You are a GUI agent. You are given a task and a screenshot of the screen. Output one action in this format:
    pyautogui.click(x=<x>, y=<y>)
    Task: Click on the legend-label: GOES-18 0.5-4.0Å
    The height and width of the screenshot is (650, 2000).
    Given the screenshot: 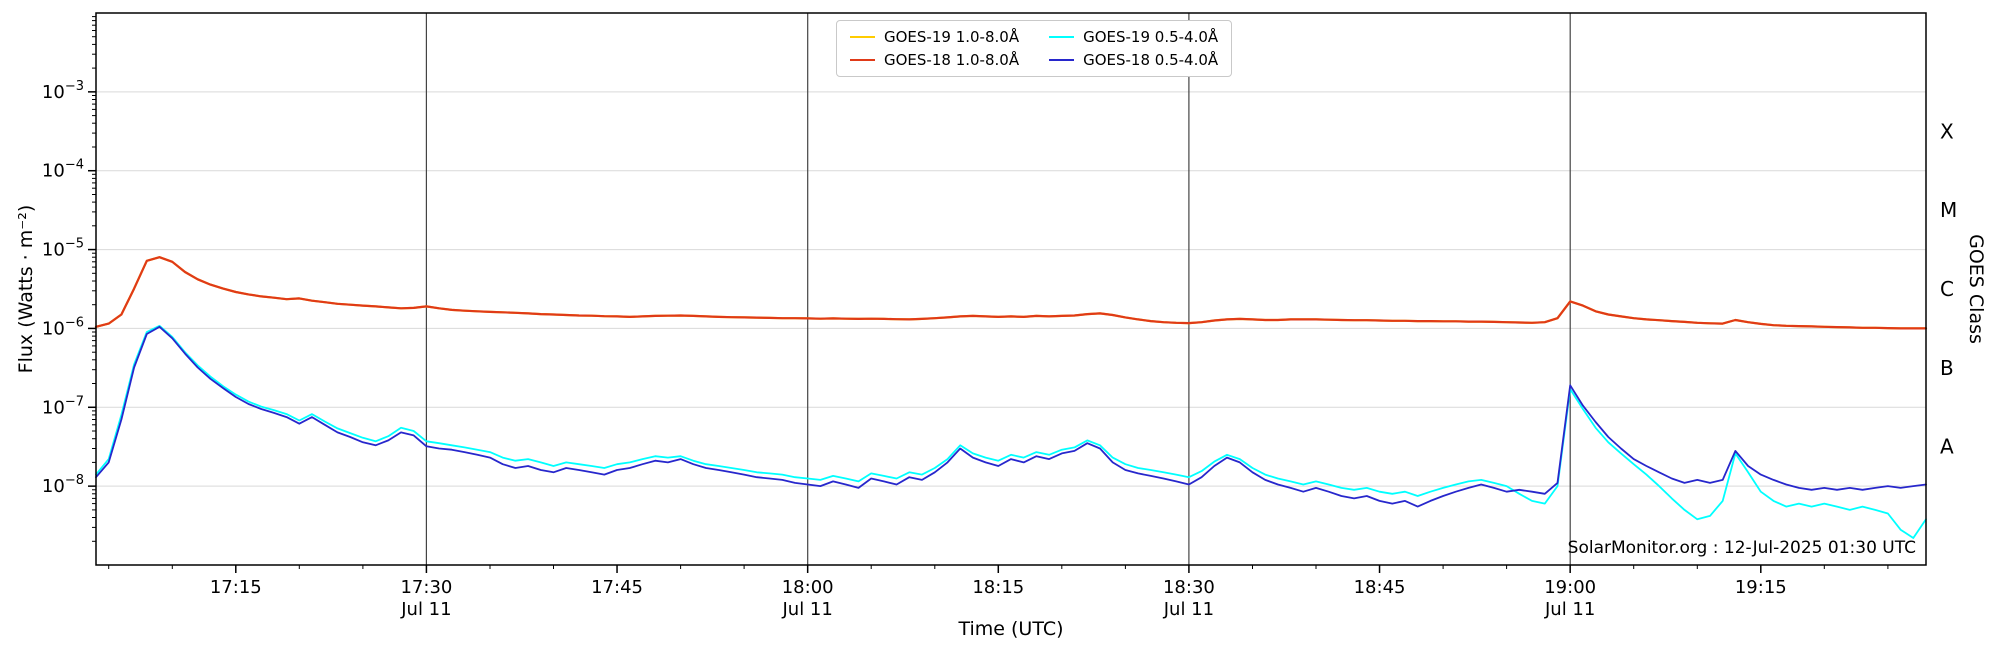 What is the action you would take?
    pyautogui.click(x=1151, y=60)
    